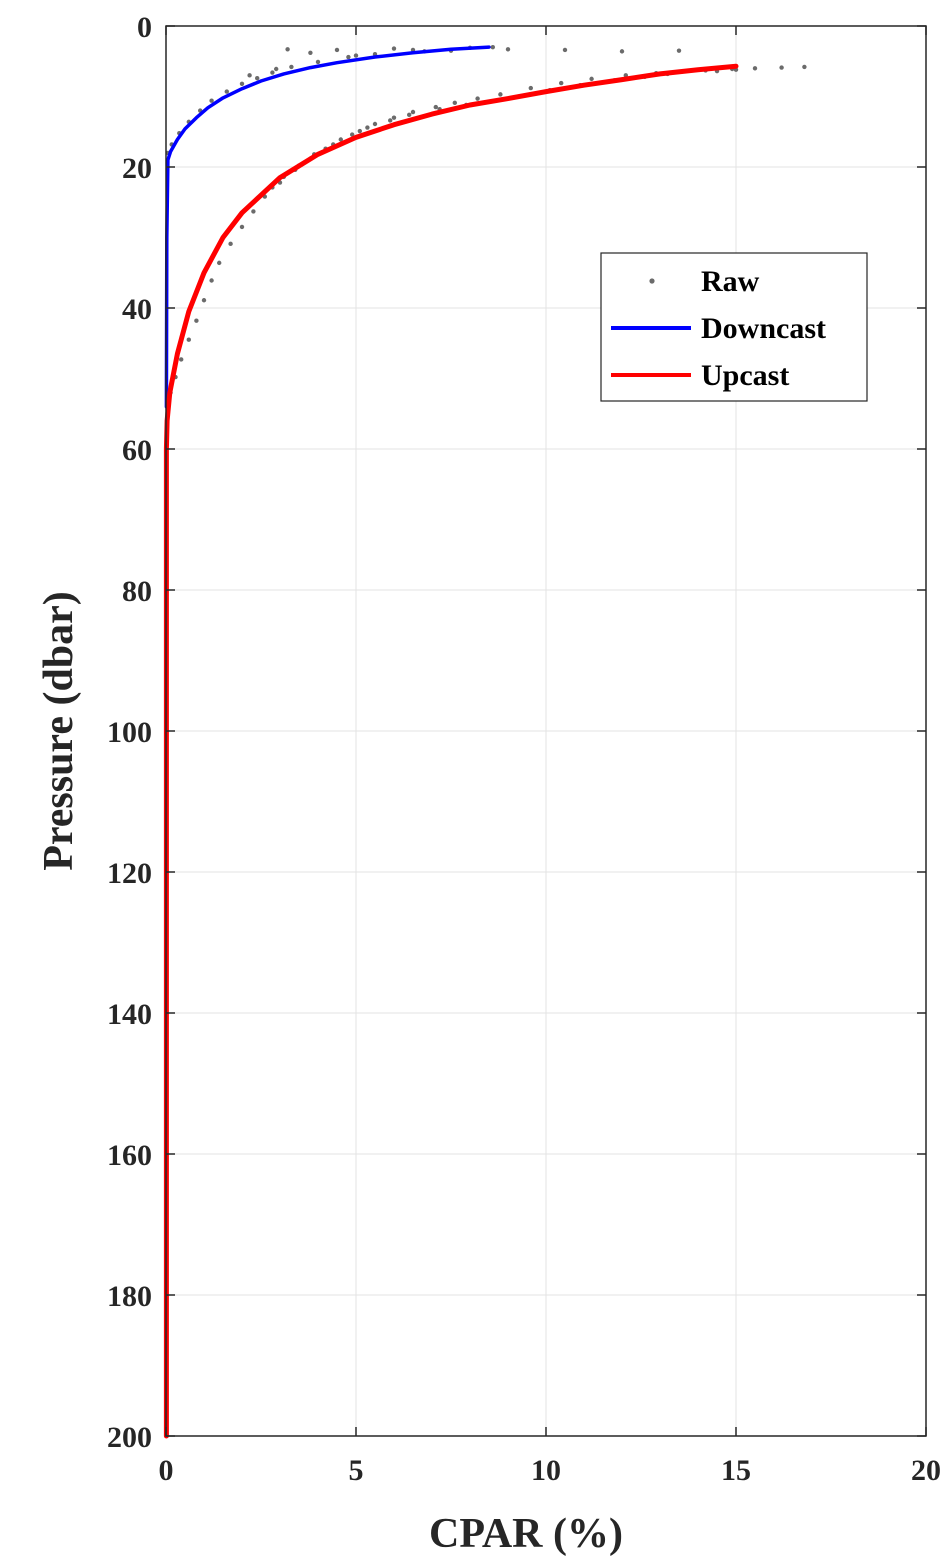 Image resolution: width=945 pixels, height=1564 pixels. Describe the element at coordinates (166, 1470) in the screenshot. I see `x-tick-label: 0` at that location.